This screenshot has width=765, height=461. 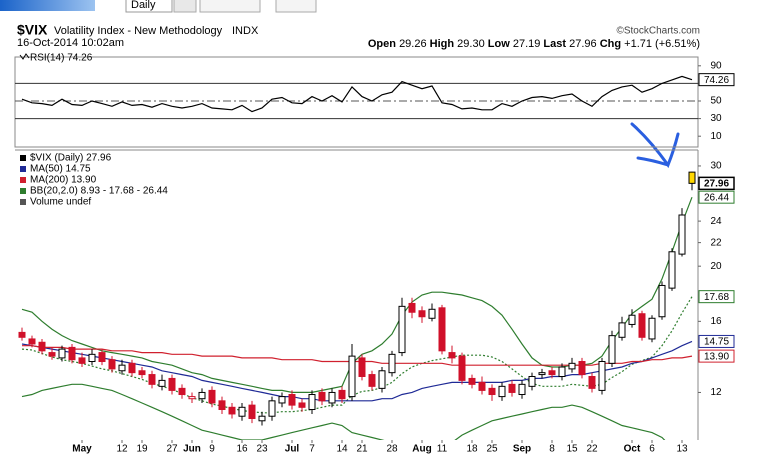 I want to click on x-tick-label: 28, so click(x=392, y=449).